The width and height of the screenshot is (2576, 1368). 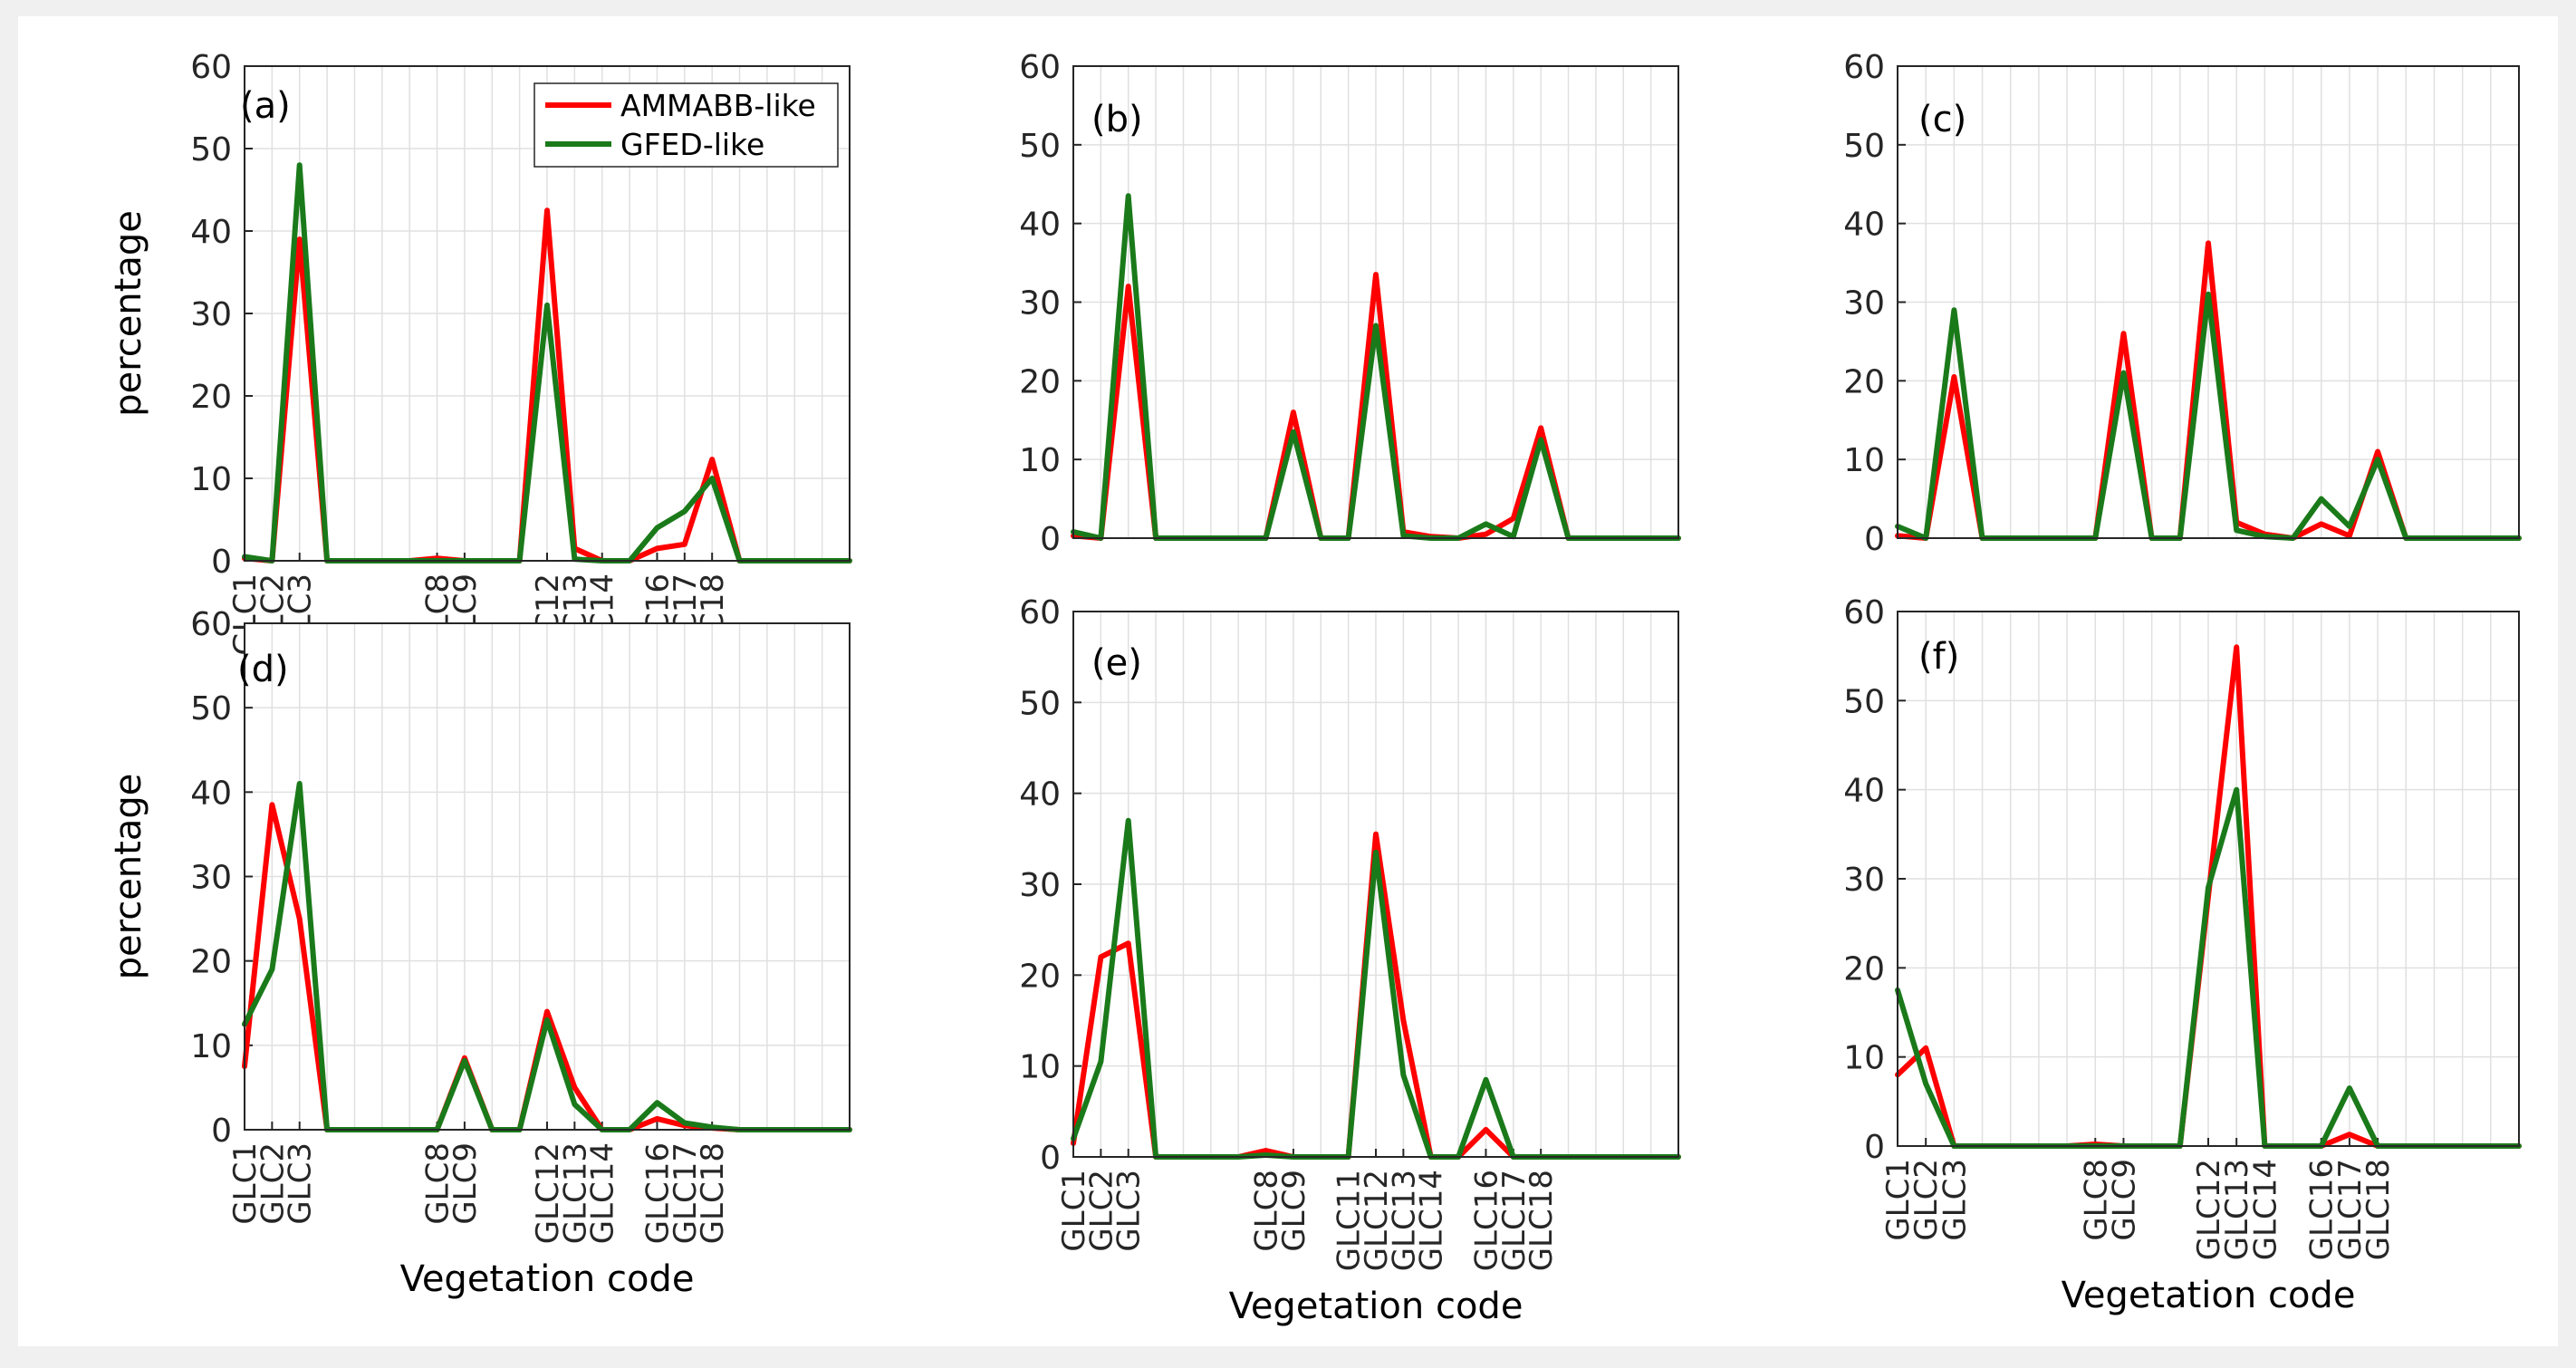 What do you see at coordinates (1117, 119) in the screenshot?
I see `panel-label: (b)` at bounding box center [1117, 119].